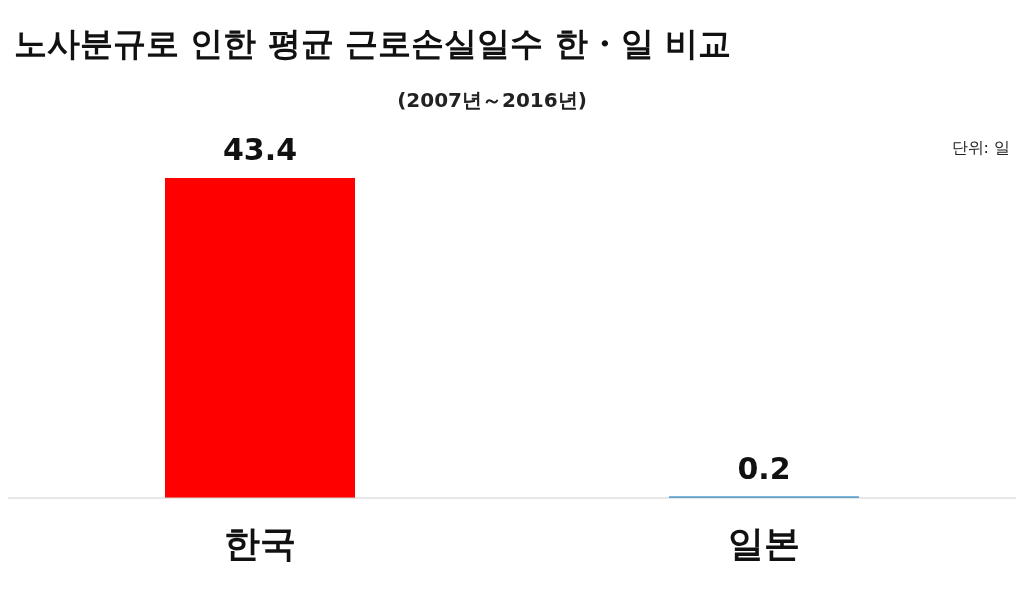 This screenshot has width=1024, height=606. I want to click on x-tick-label: 한국, so click(260, 543).